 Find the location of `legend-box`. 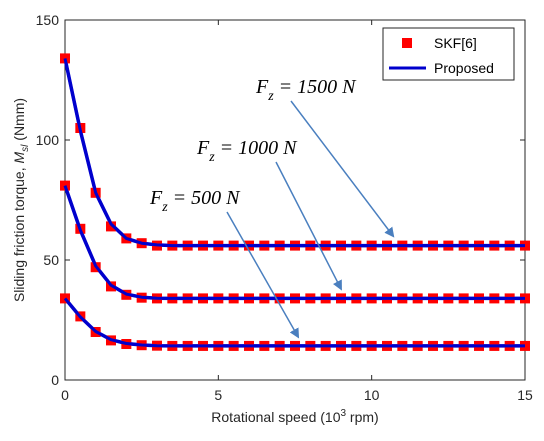

legend-box is located at coordinates (448, 54).